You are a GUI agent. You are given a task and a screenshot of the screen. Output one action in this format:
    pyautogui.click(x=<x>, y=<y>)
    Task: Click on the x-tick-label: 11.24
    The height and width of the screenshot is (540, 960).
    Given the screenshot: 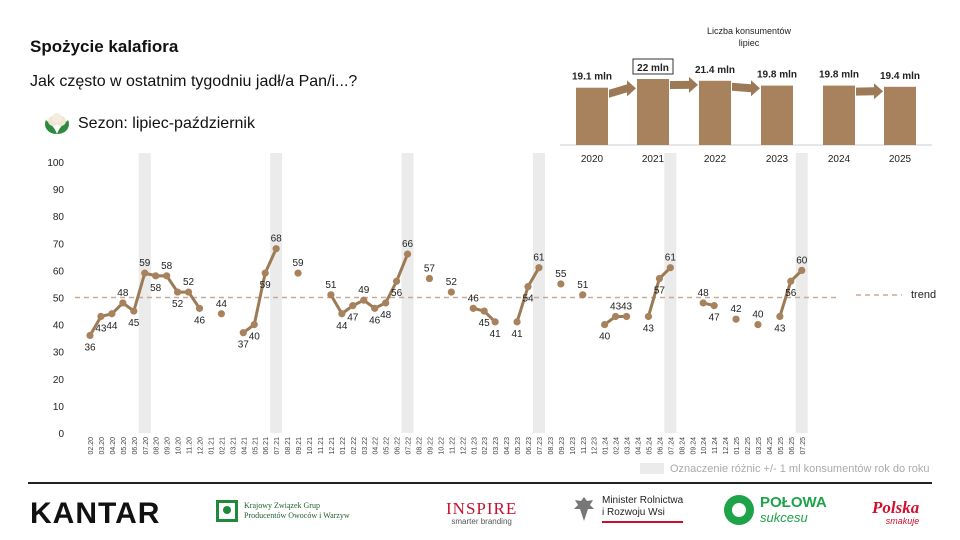 What is the action you would take?
    pyautogui.click(x=715, y=445)
    